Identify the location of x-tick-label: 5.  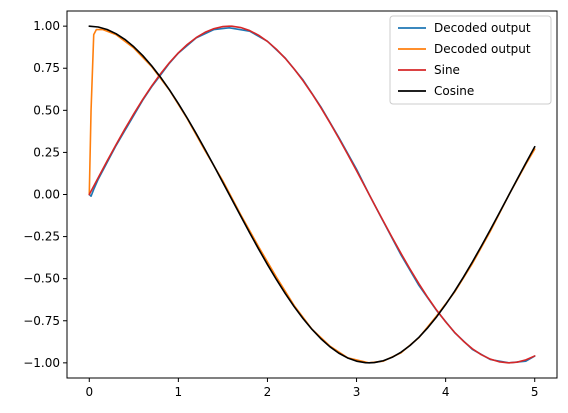
(535, 392).